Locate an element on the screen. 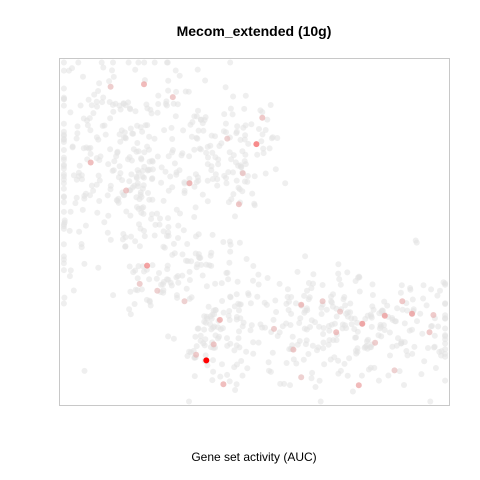 The height and width of the screenshot is (480, 480). x-axis-label: Gene set activity (AUC) is located at coordinates (253, 457).